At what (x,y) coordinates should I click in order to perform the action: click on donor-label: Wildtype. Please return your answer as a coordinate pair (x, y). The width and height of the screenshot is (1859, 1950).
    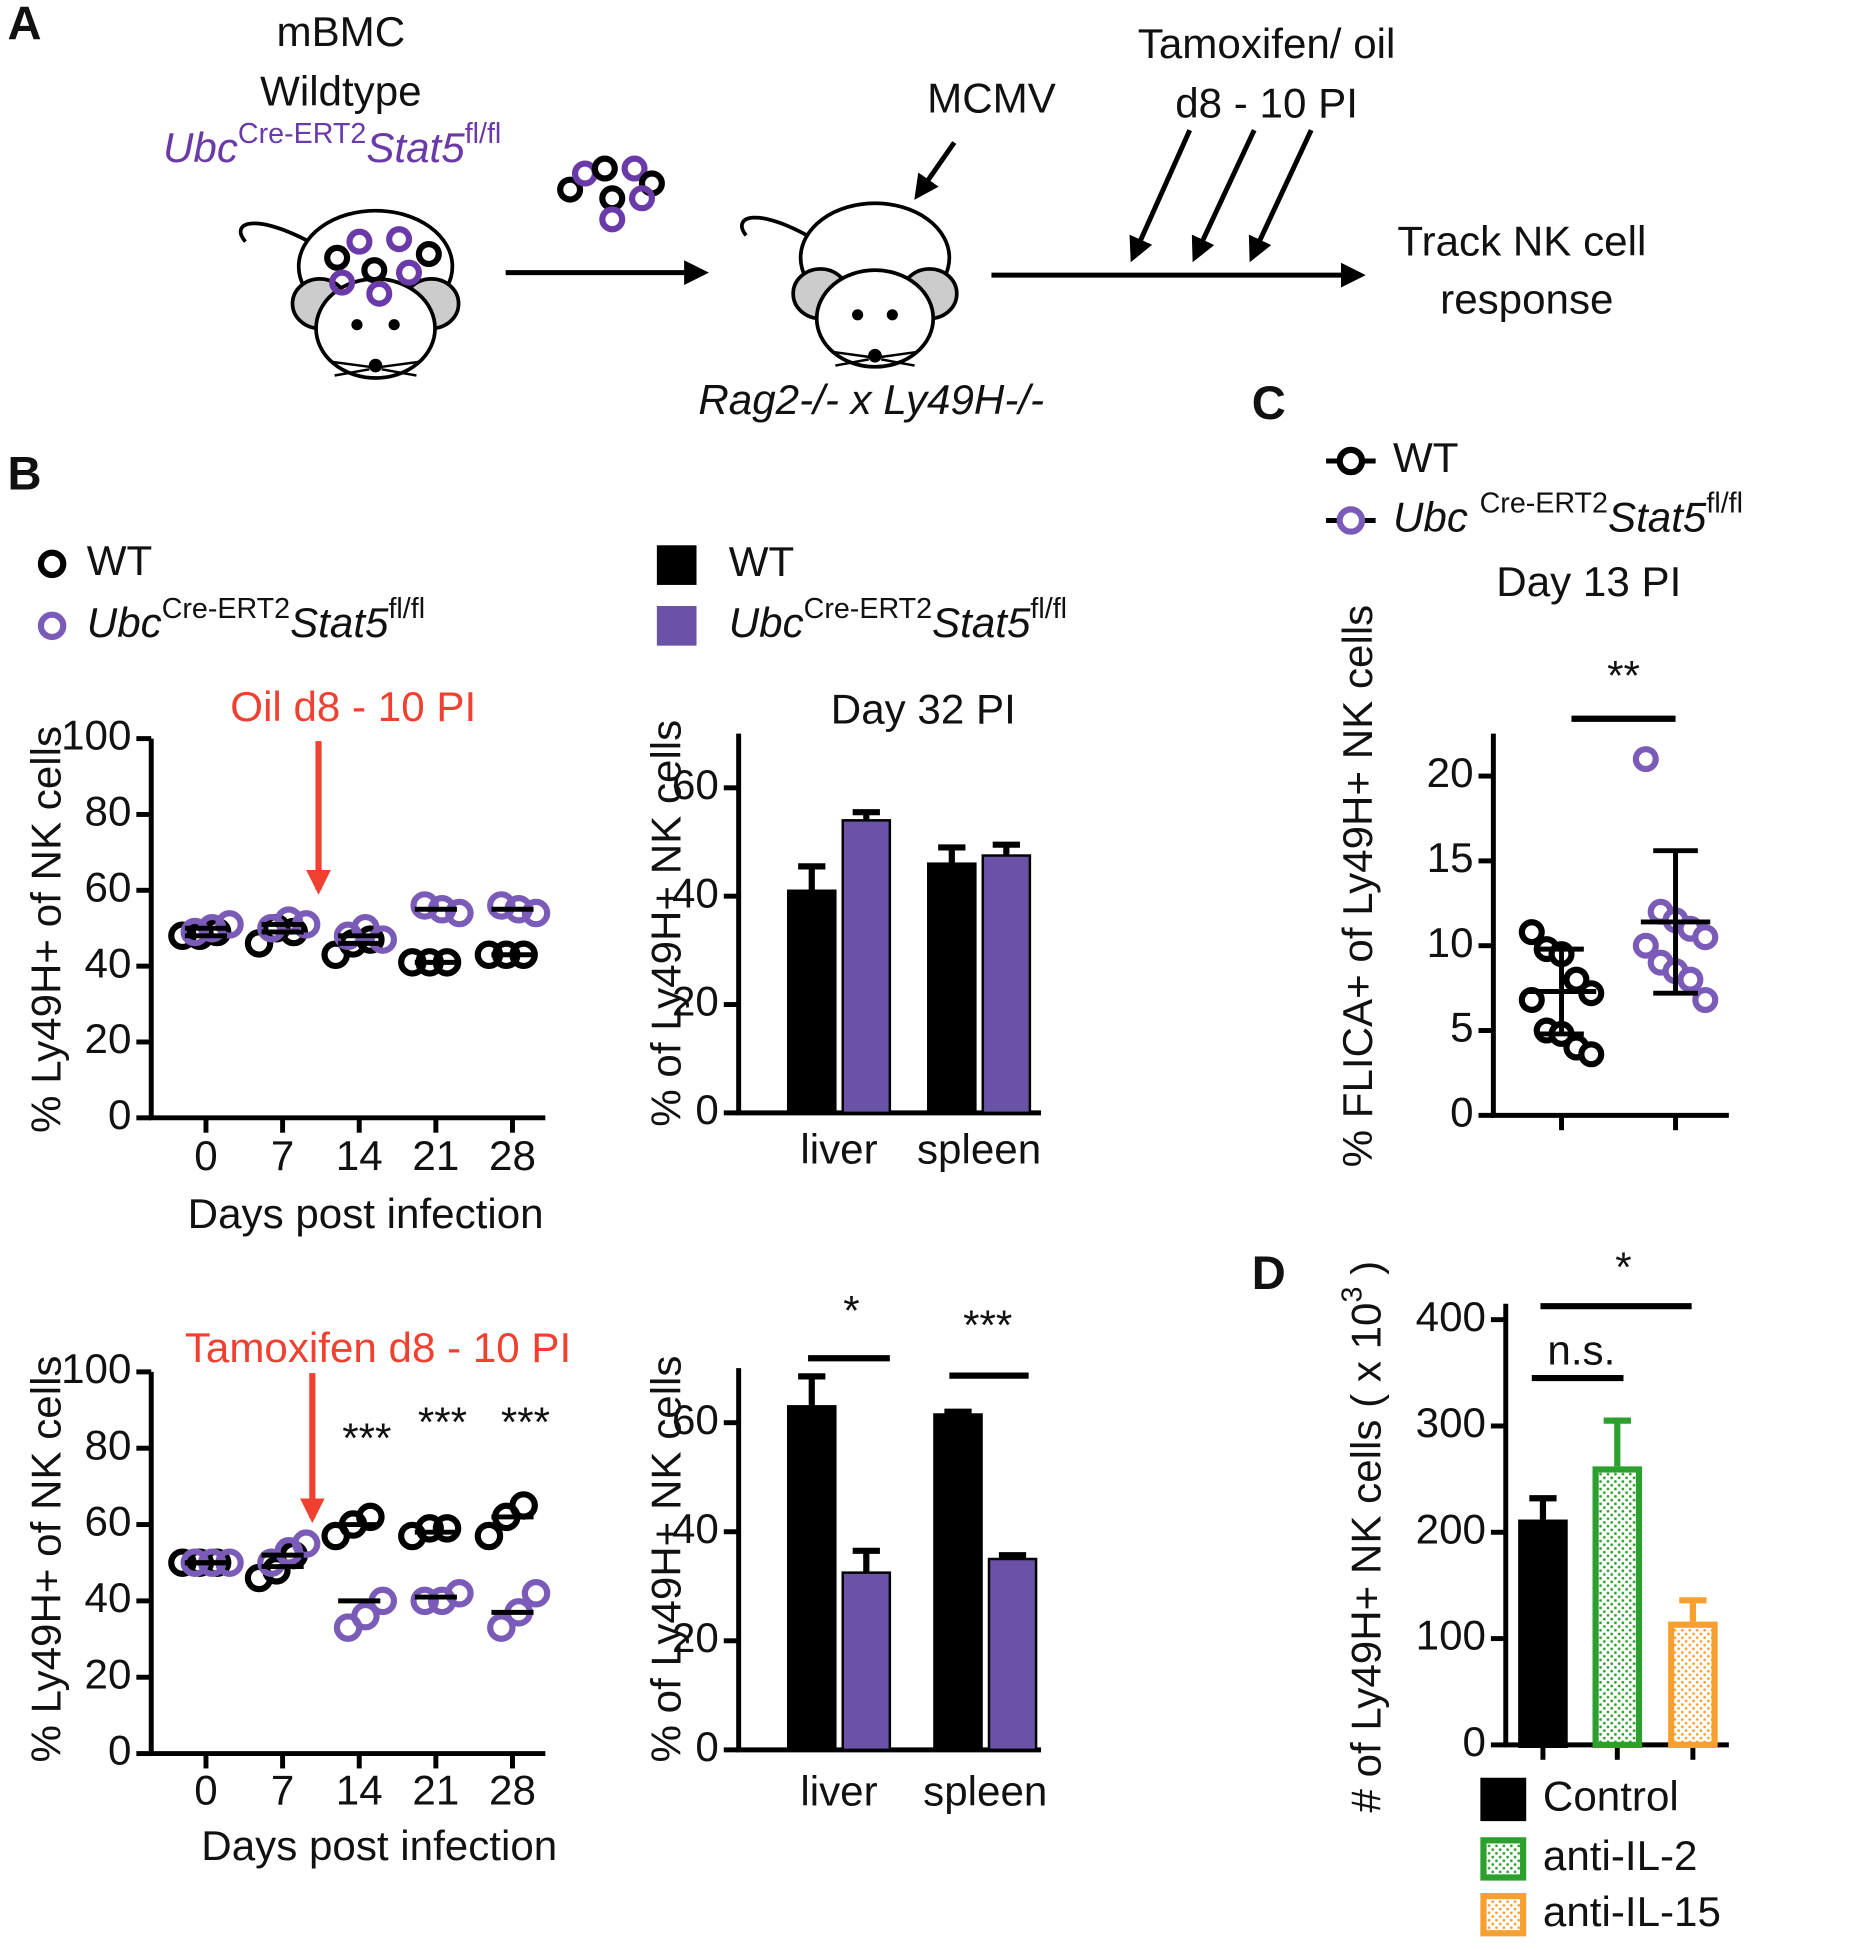
    Looking at the image, I should click on (341, 90).